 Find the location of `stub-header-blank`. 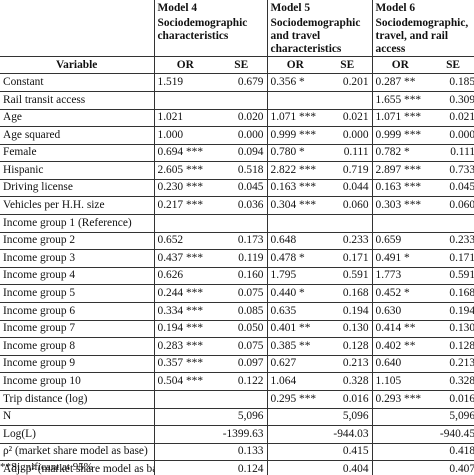

stub-header-blank is located at coordinates (77, 8).